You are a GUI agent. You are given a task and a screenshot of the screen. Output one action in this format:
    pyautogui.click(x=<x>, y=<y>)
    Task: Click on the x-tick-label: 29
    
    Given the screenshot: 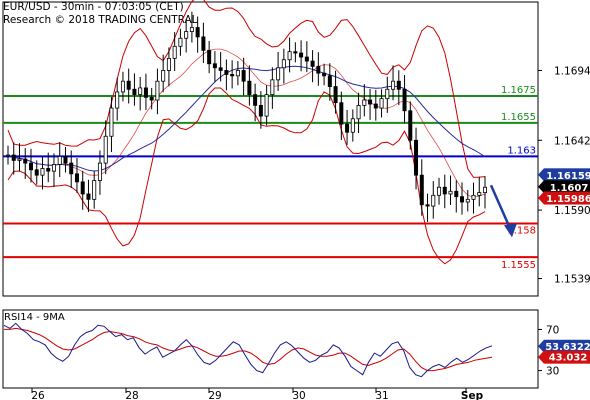 What is the action you would take?
    pyautogui.click(x=214, y=395)
    